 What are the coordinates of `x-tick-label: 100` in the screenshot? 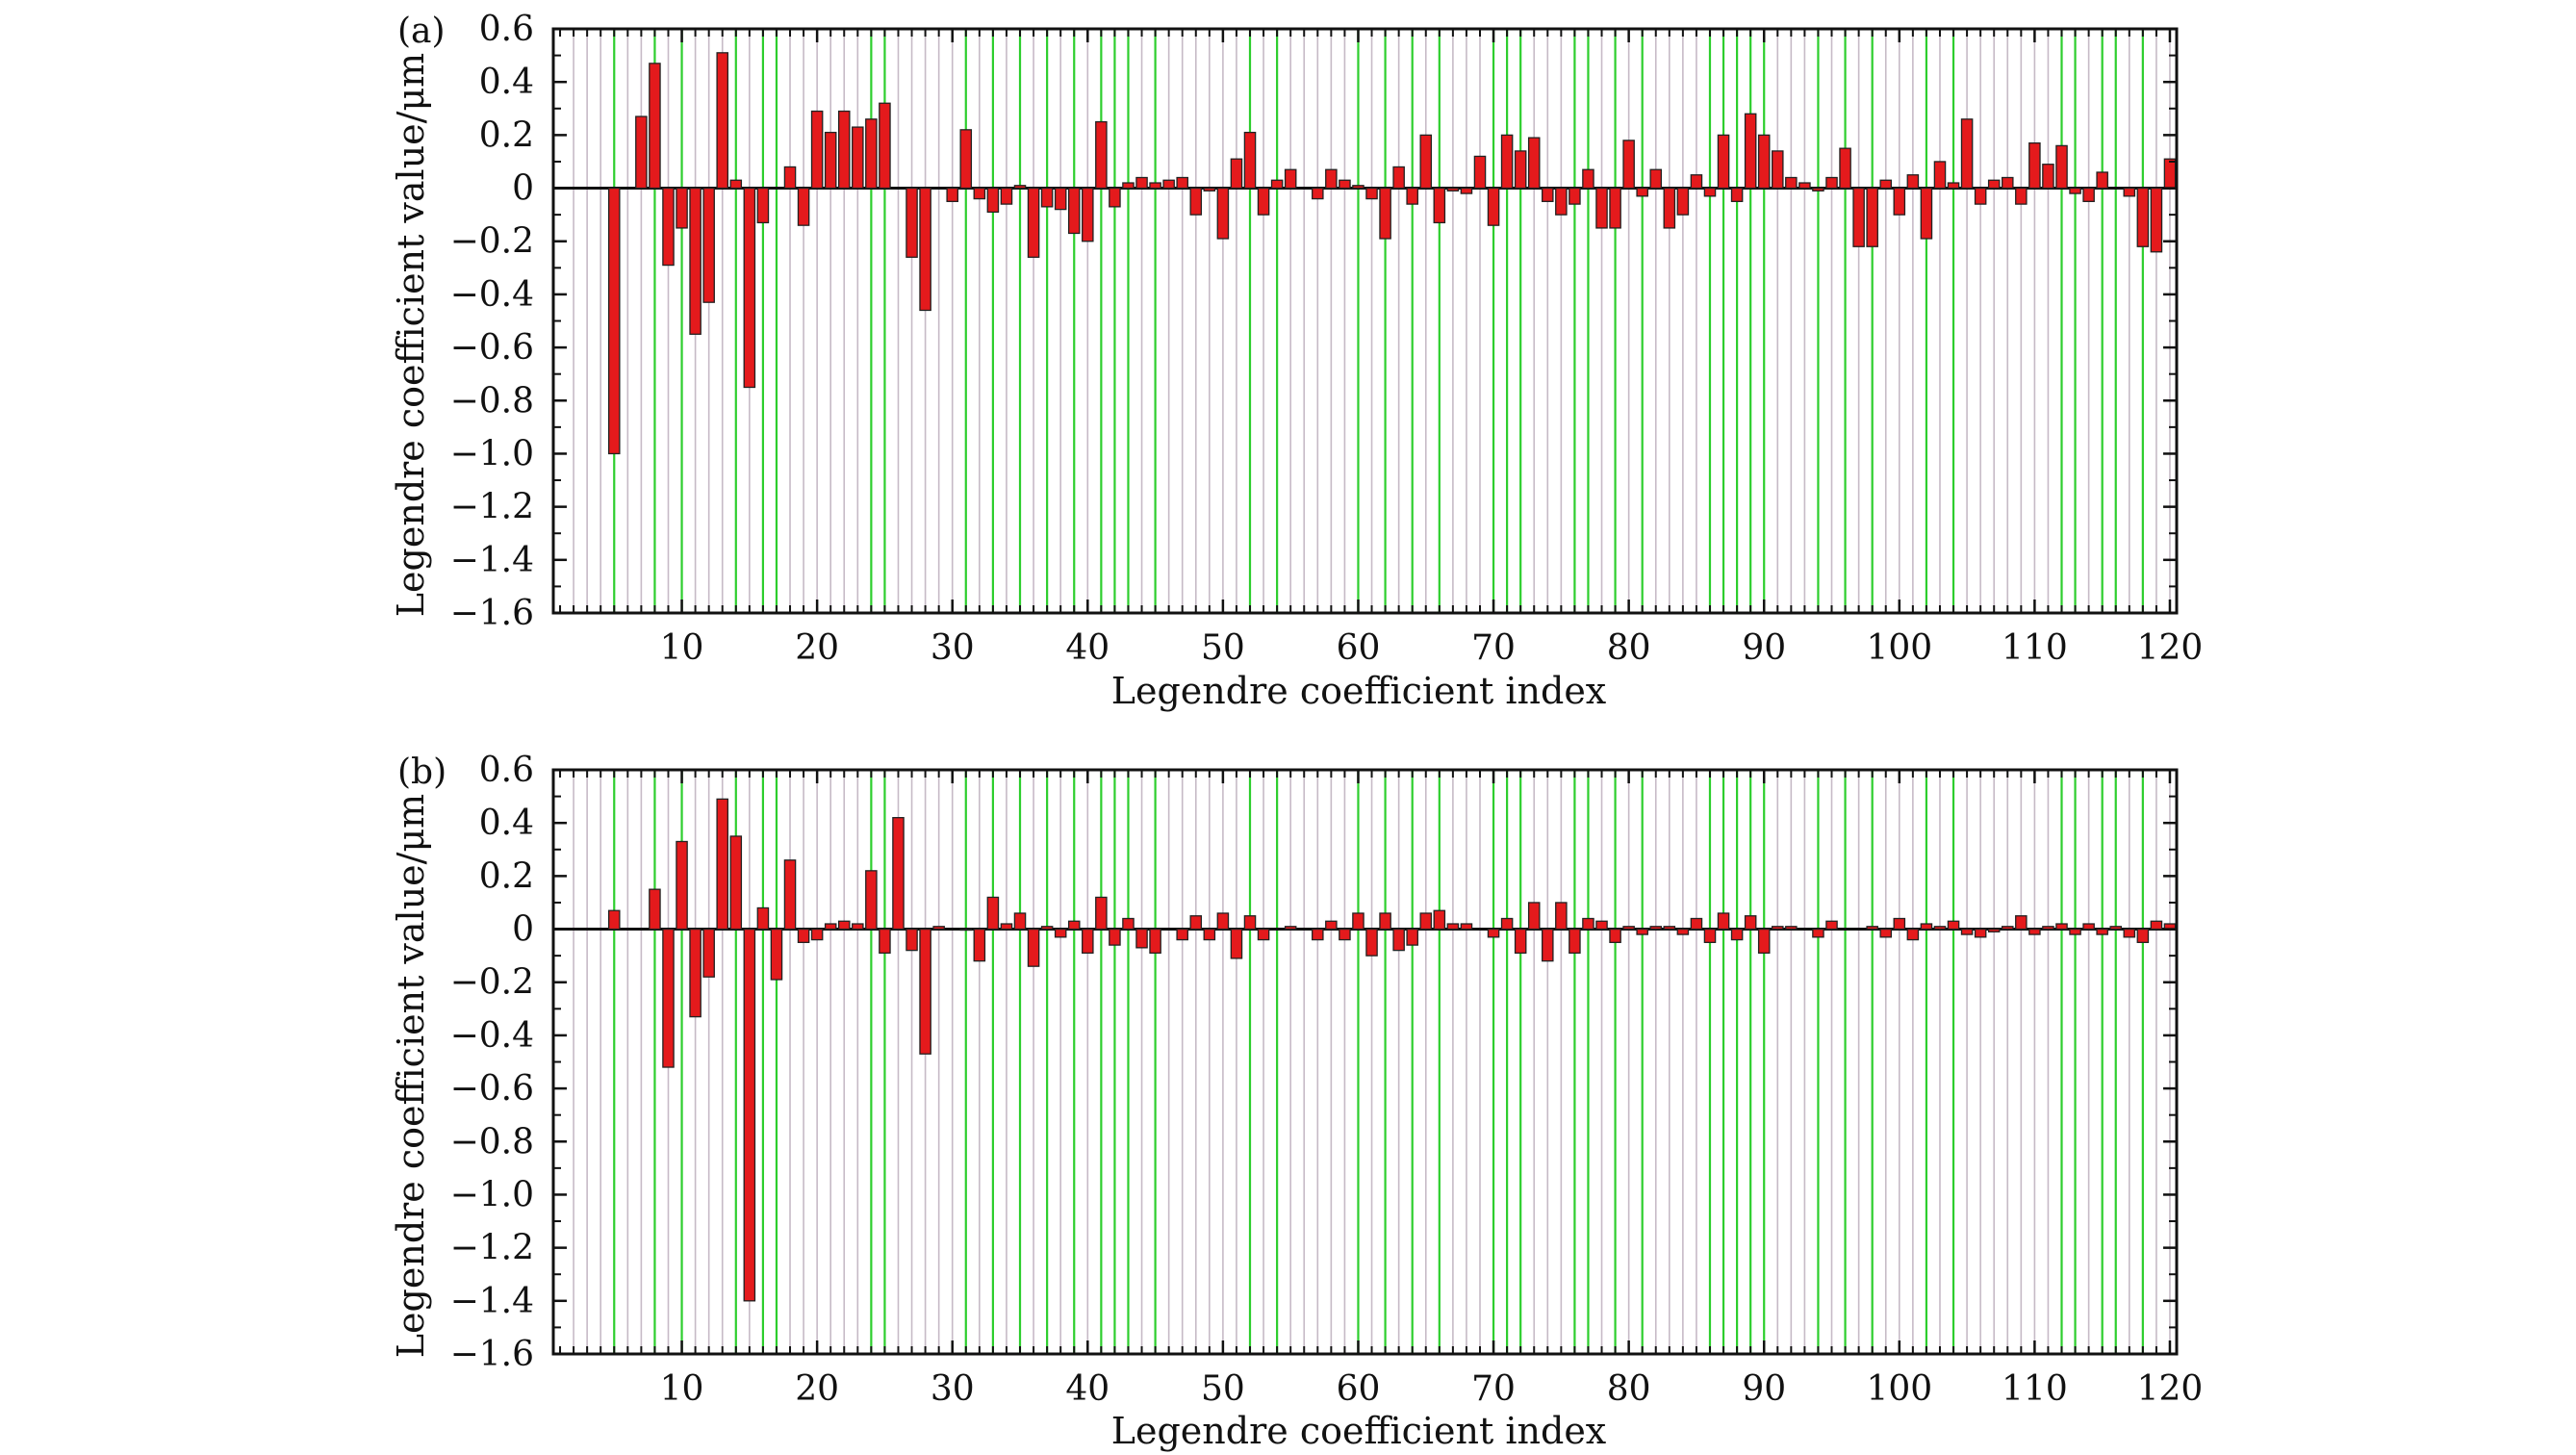 It's located at (1899, 648).